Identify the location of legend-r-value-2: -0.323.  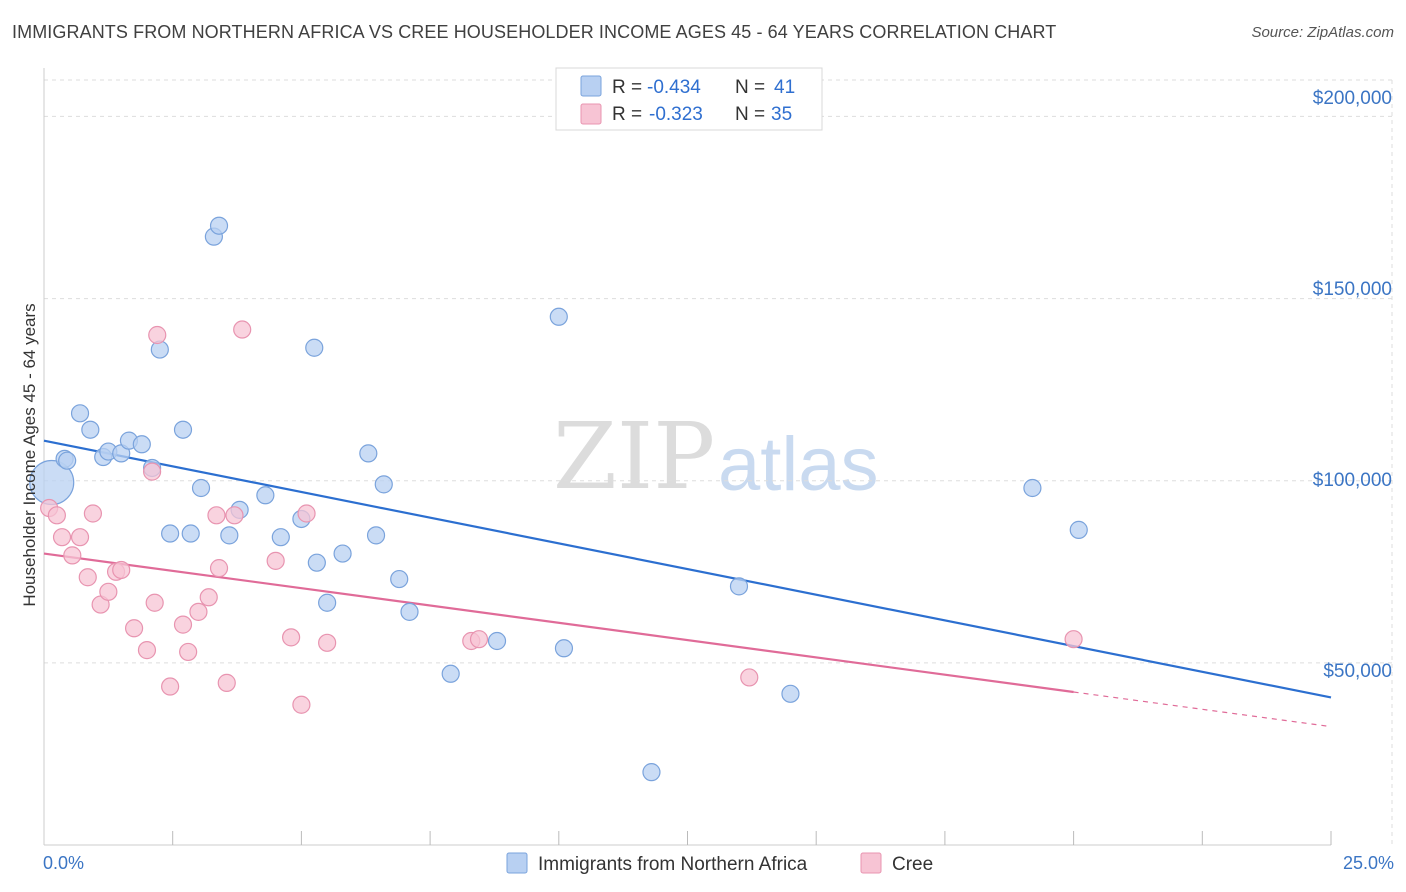
(676, 114).